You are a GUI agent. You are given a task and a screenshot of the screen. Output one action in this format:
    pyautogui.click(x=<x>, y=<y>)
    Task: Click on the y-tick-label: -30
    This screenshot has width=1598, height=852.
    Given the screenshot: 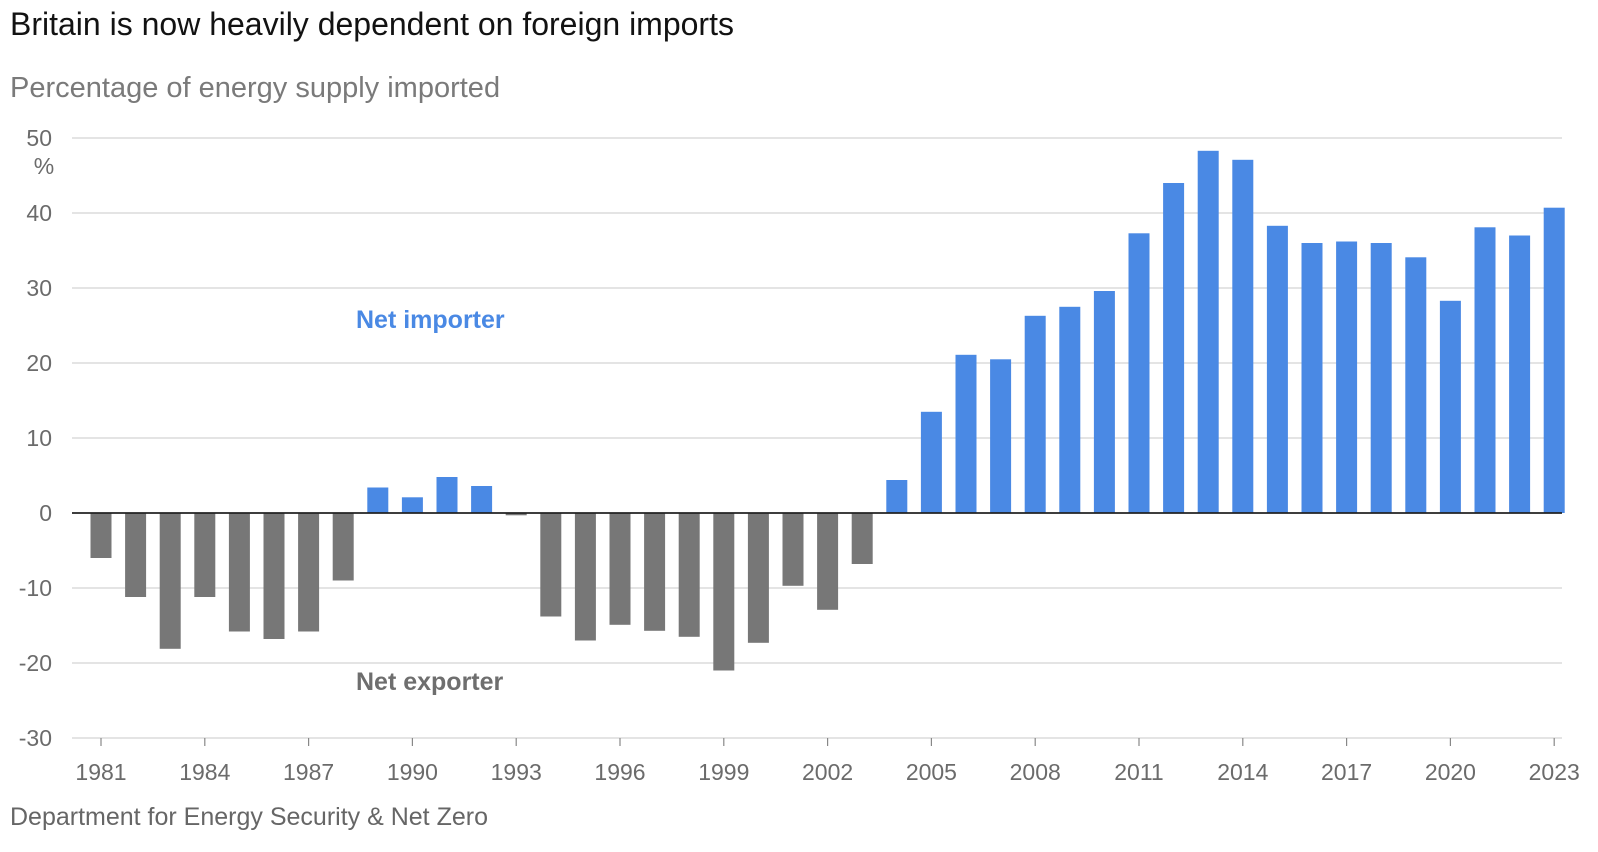 What is the action you would take?
    pyautogui.click(x=35, y=738)
    